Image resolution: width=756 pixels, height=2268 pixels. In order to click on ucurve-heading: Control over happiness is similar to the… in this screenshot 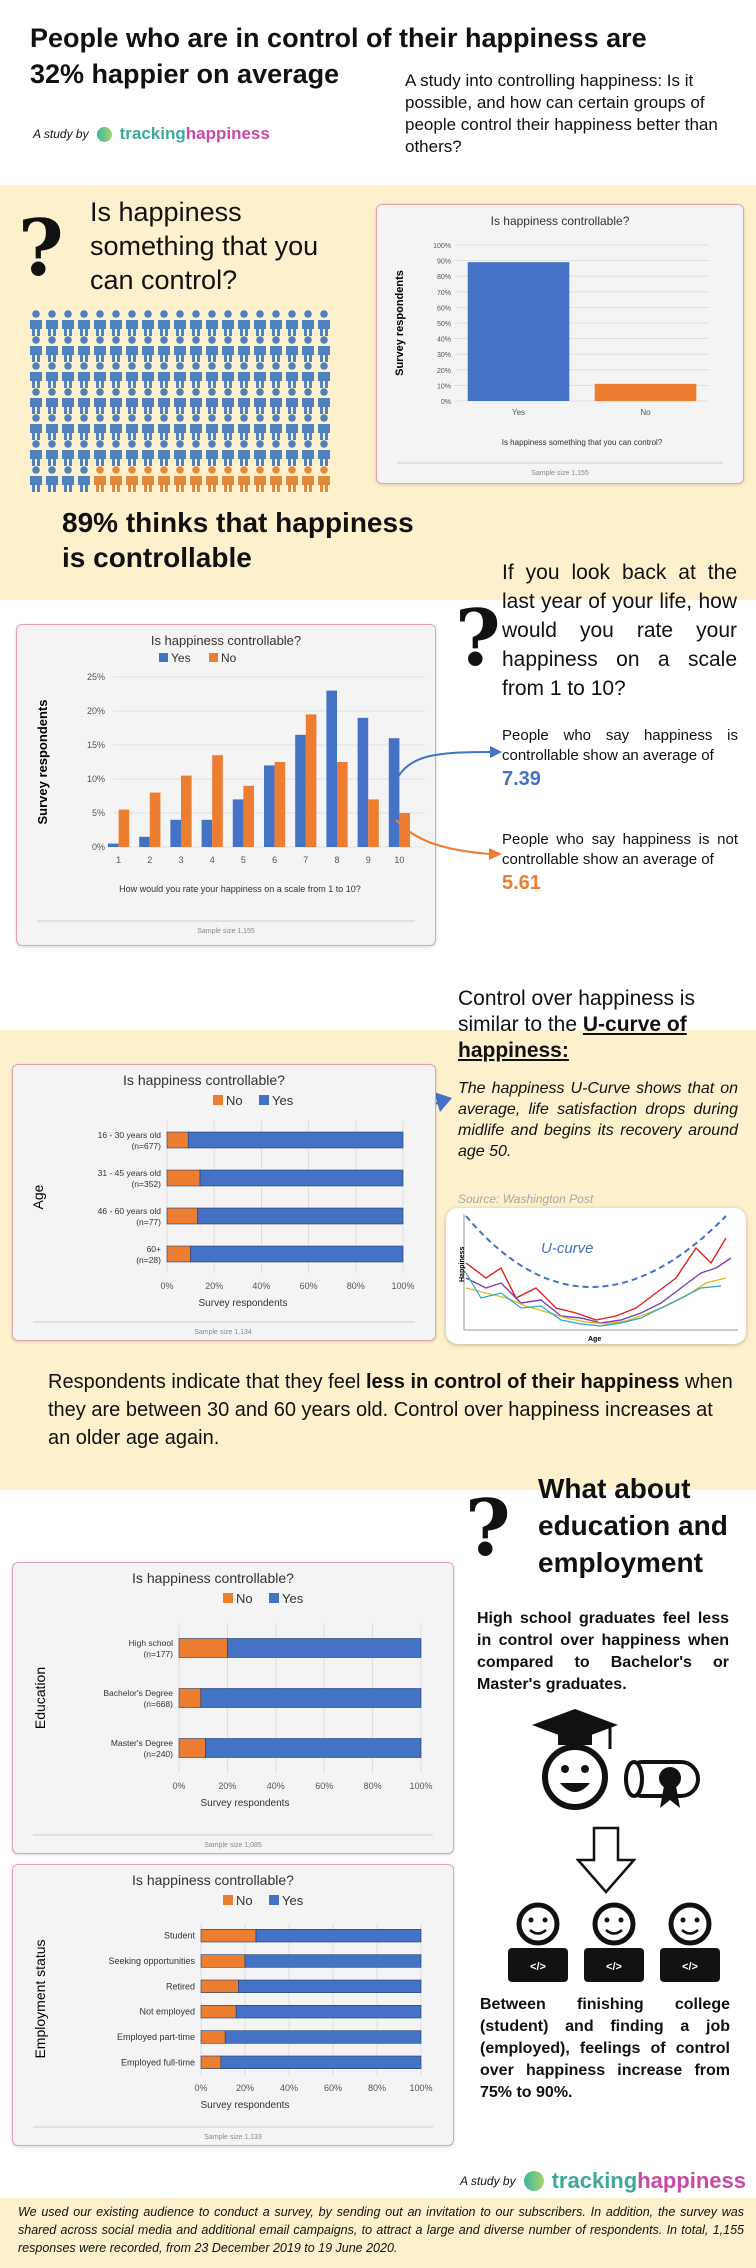, I will do `click(598, 1025)`.